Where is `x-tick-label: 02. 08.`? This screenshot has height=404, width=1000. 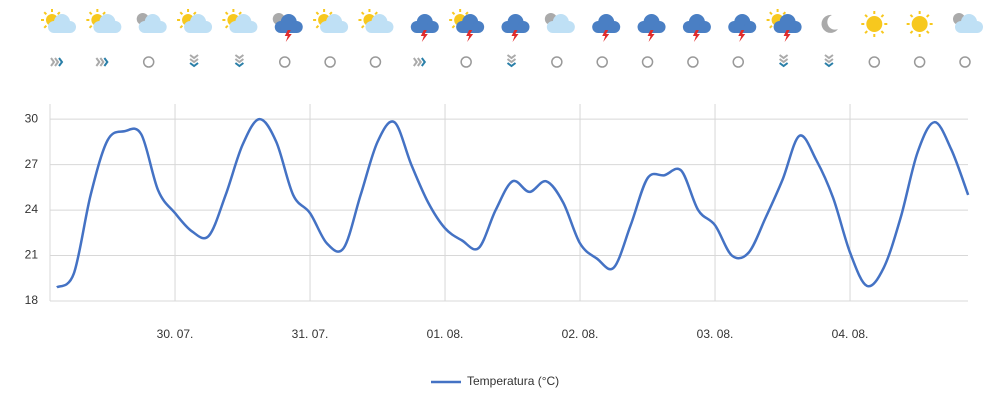 x-tick-label: 02. 08. is located at coordinates (580, 334).